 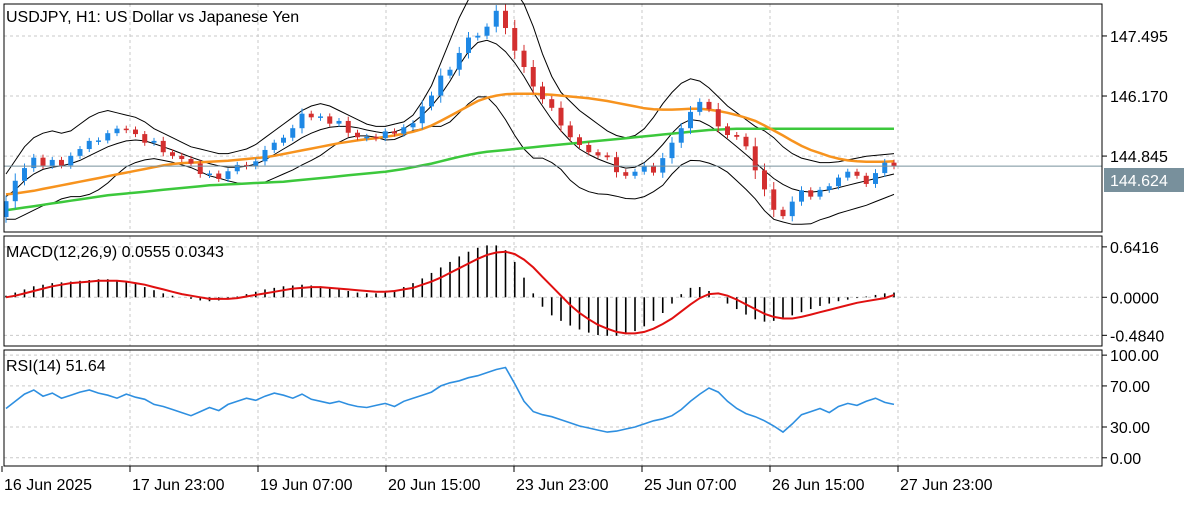 I want to click on rsi-axis-label: 100.00, so click(x=1134, y=356).